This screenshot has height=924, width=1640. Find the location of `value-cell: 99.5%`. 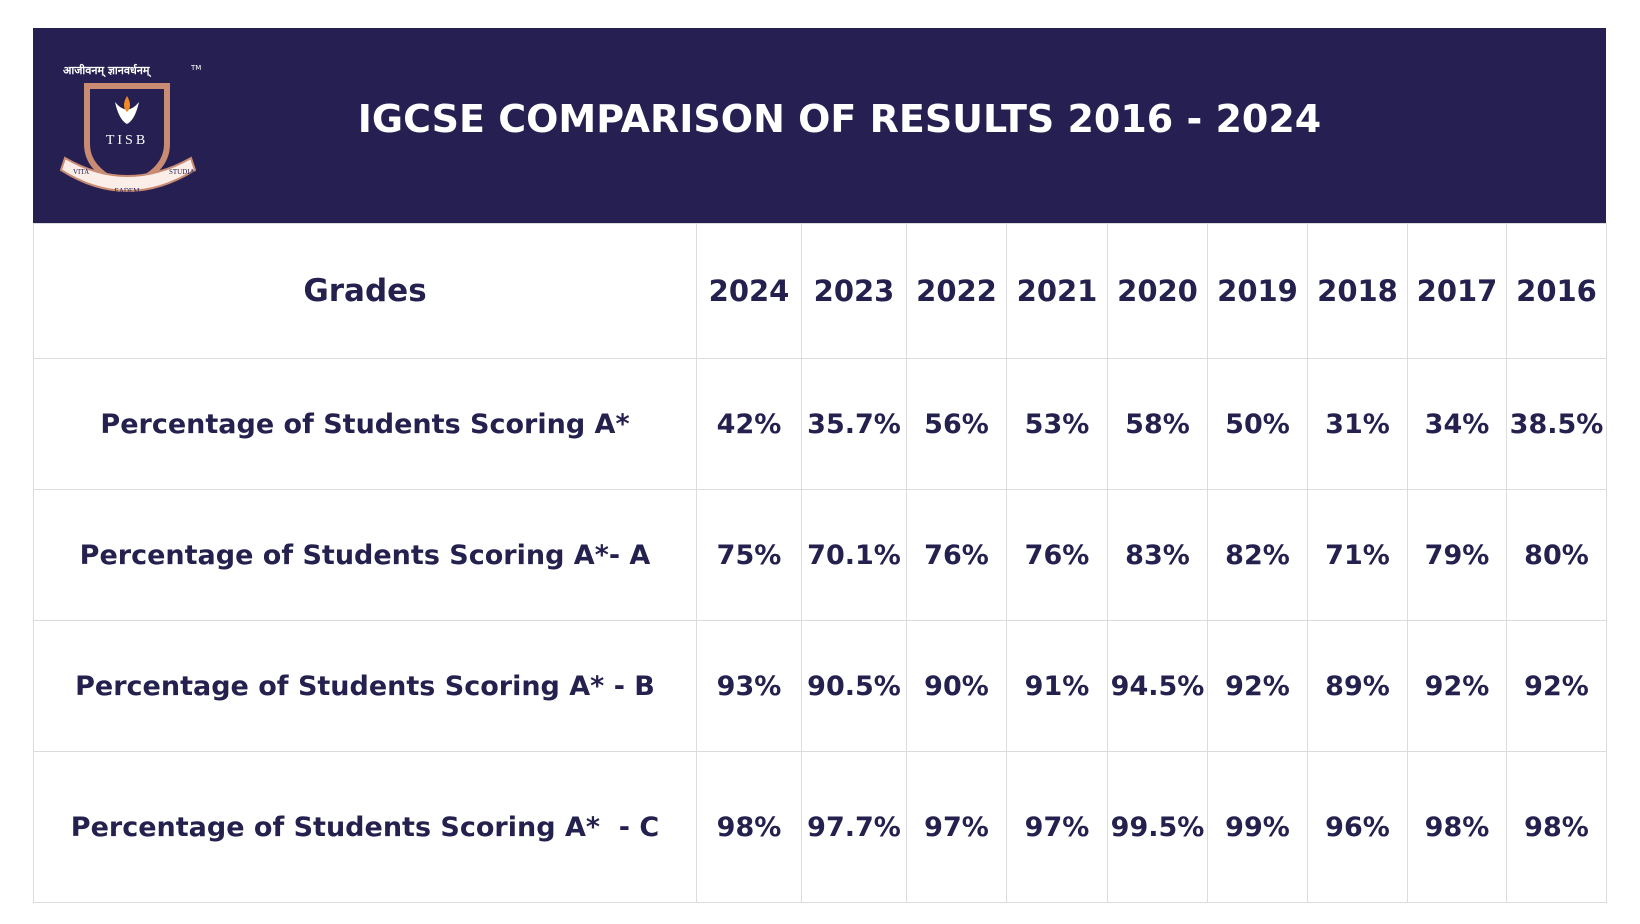

value-cell: 99.5% is located at coordinates (1157, 827).